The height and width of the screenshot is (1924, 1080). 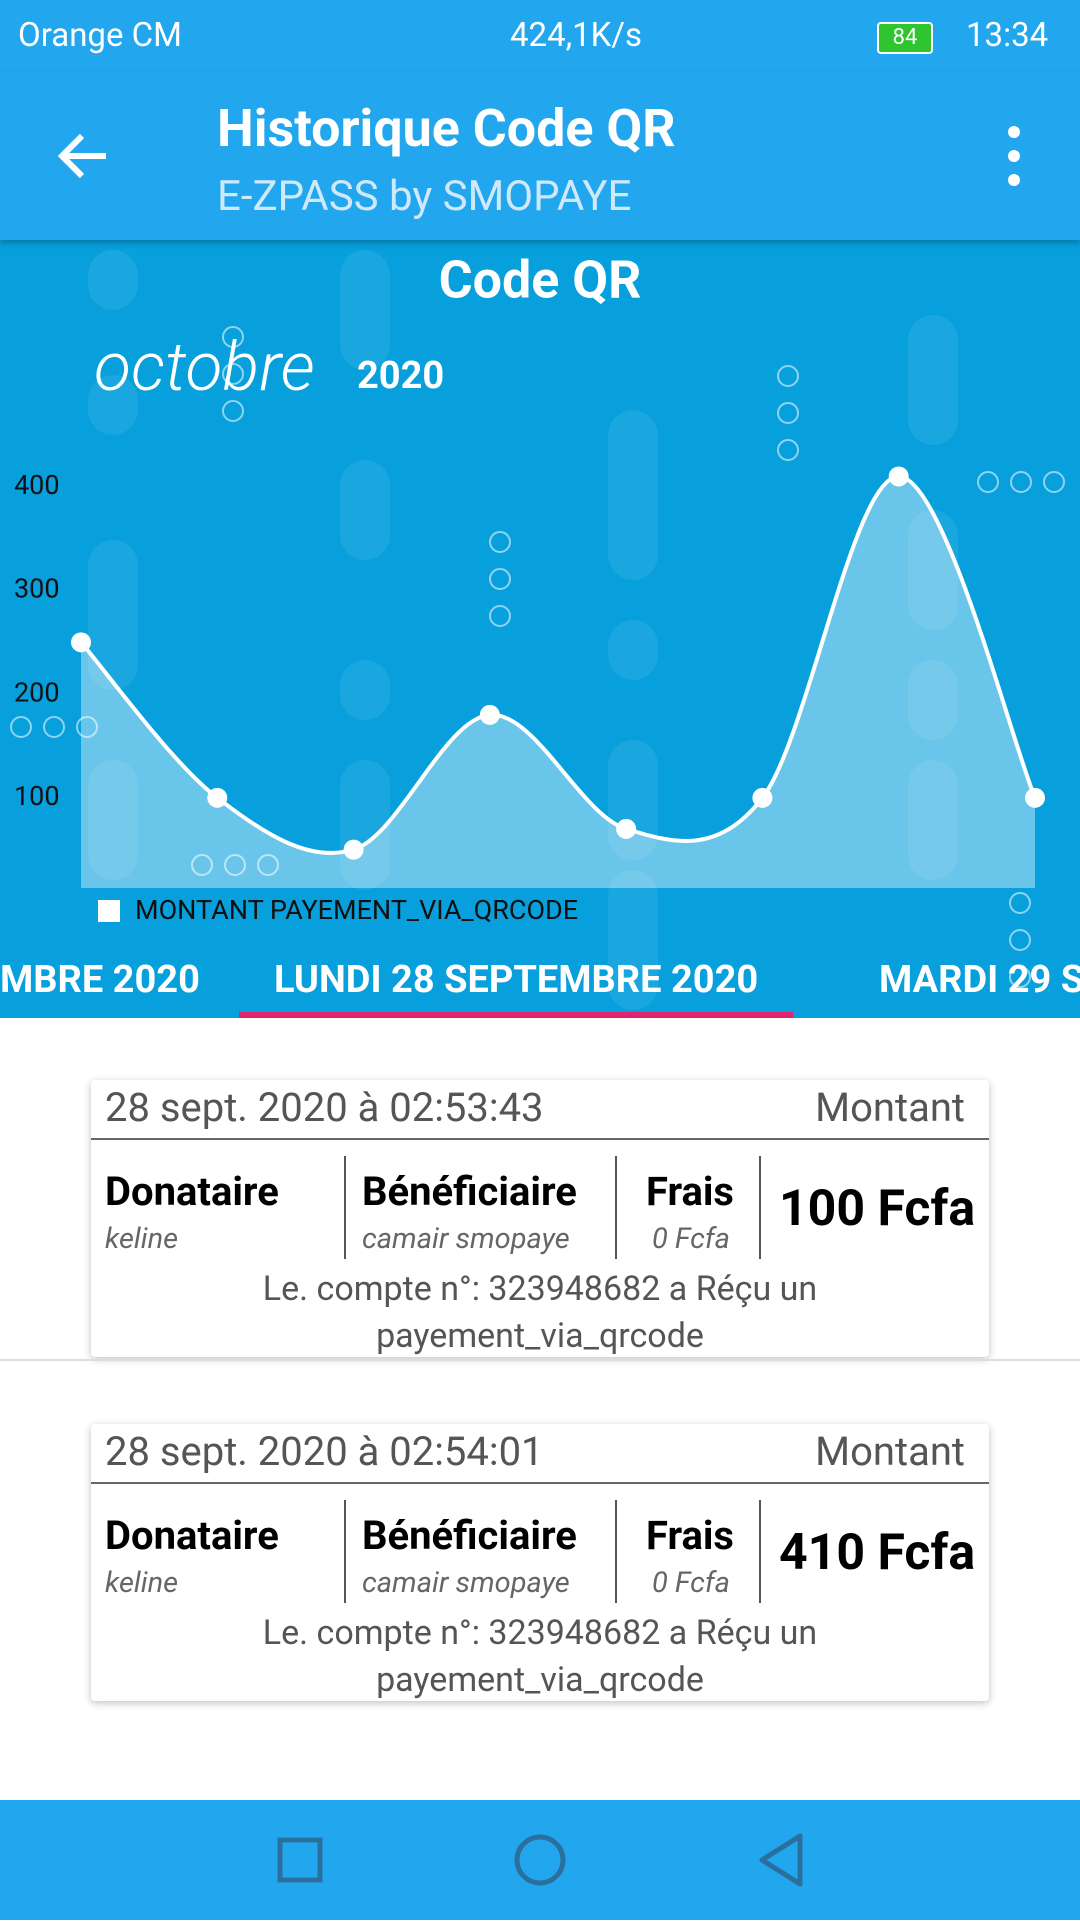 What do you see at coordinates (1014, 156) in the screenshot?
I see `menu-button` at bounding box center [1014, 156].